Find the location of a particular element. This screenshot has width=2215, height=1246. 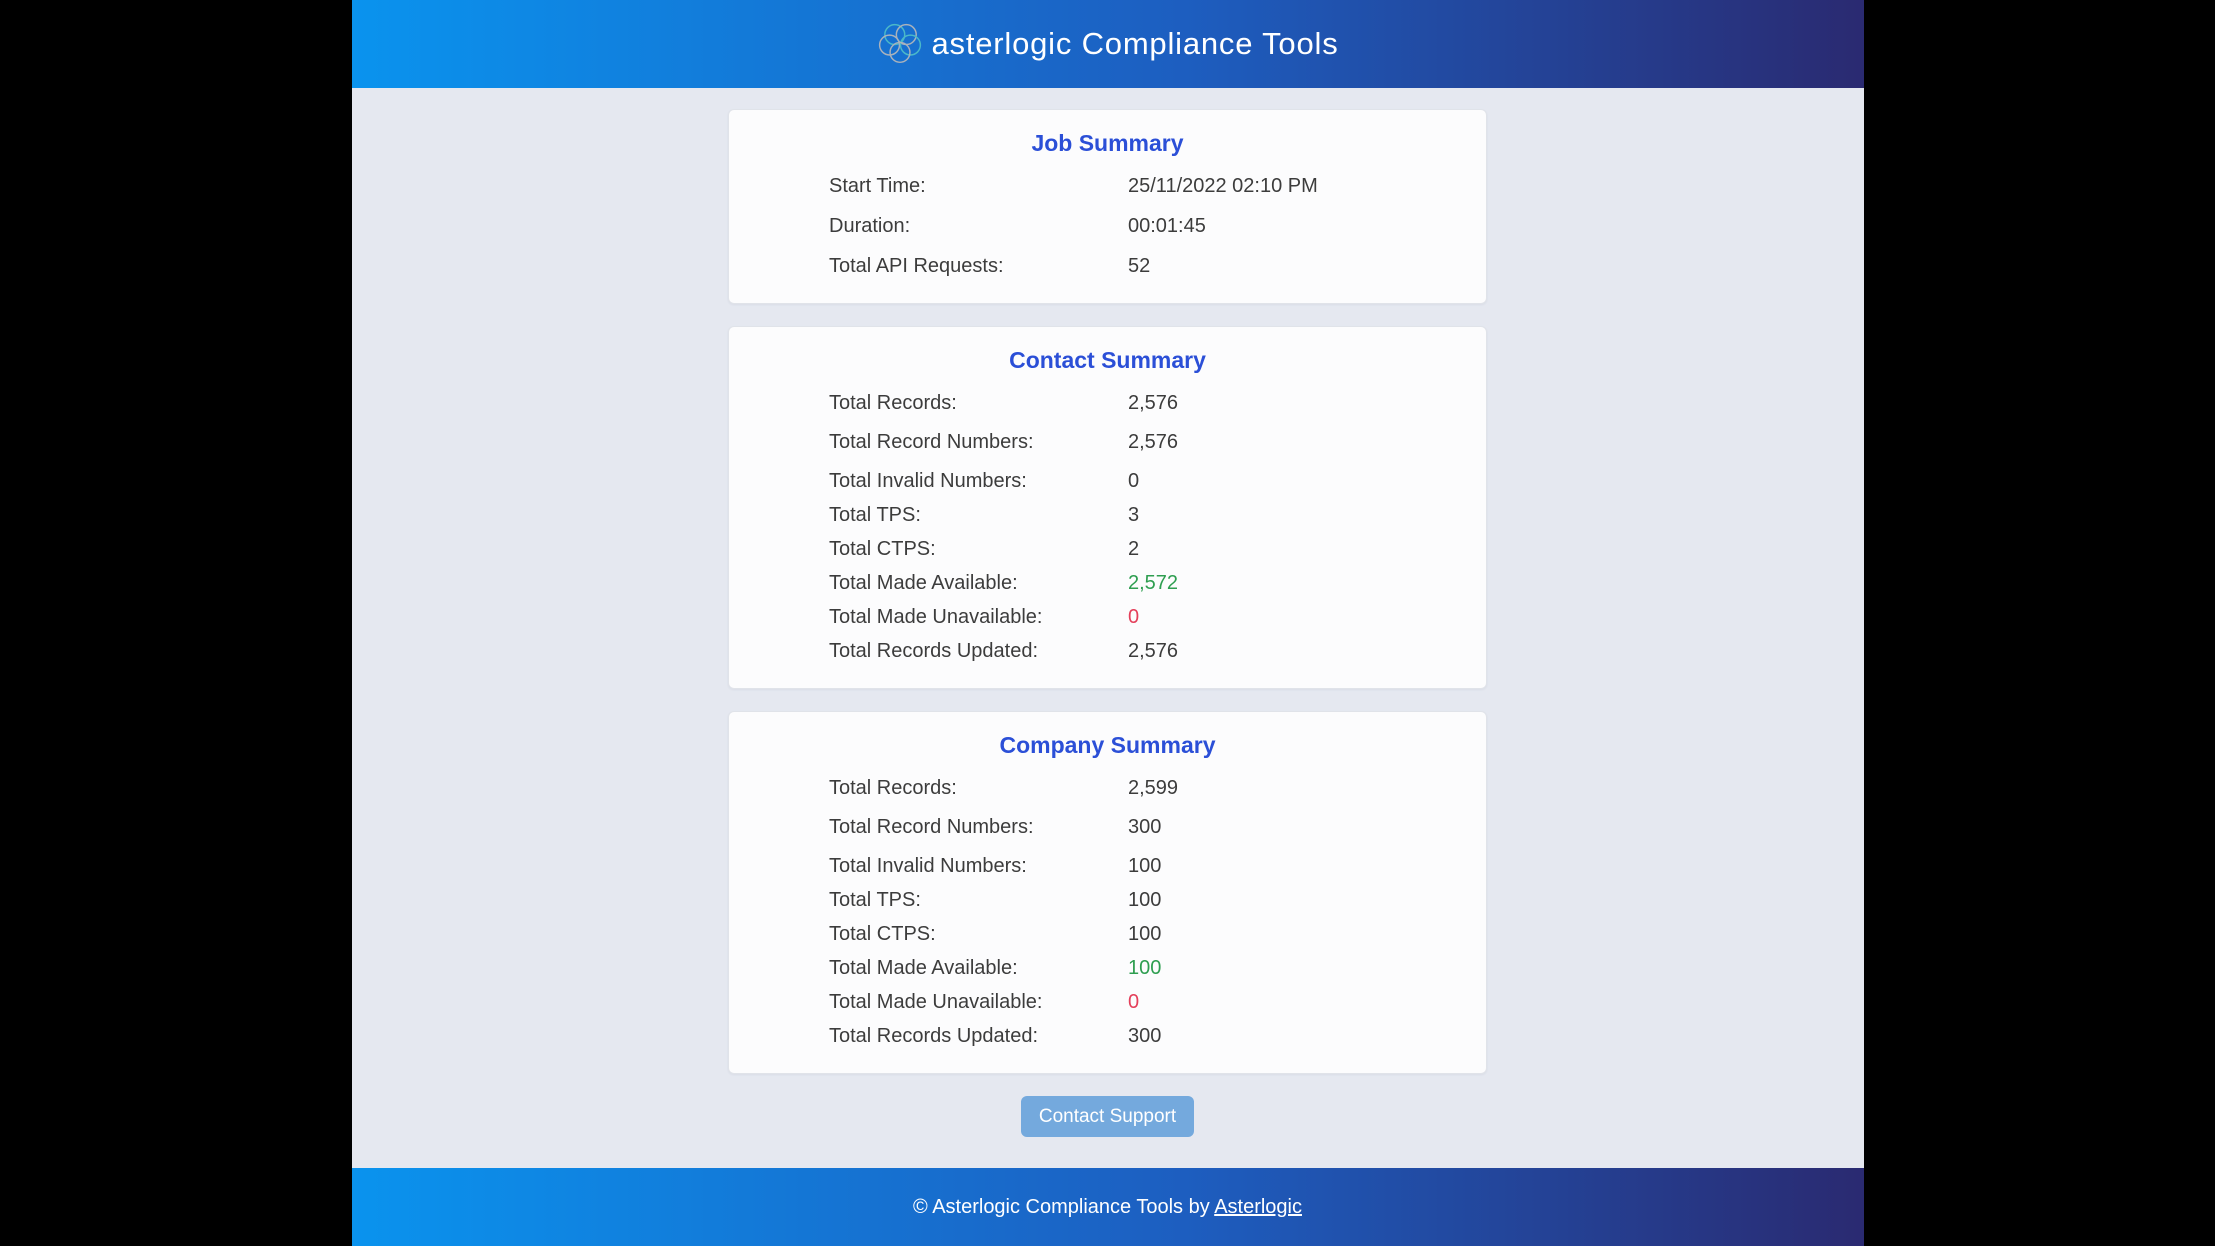

card-title-contact-summary: Contact Summary is located at coordinates (1107, 360).